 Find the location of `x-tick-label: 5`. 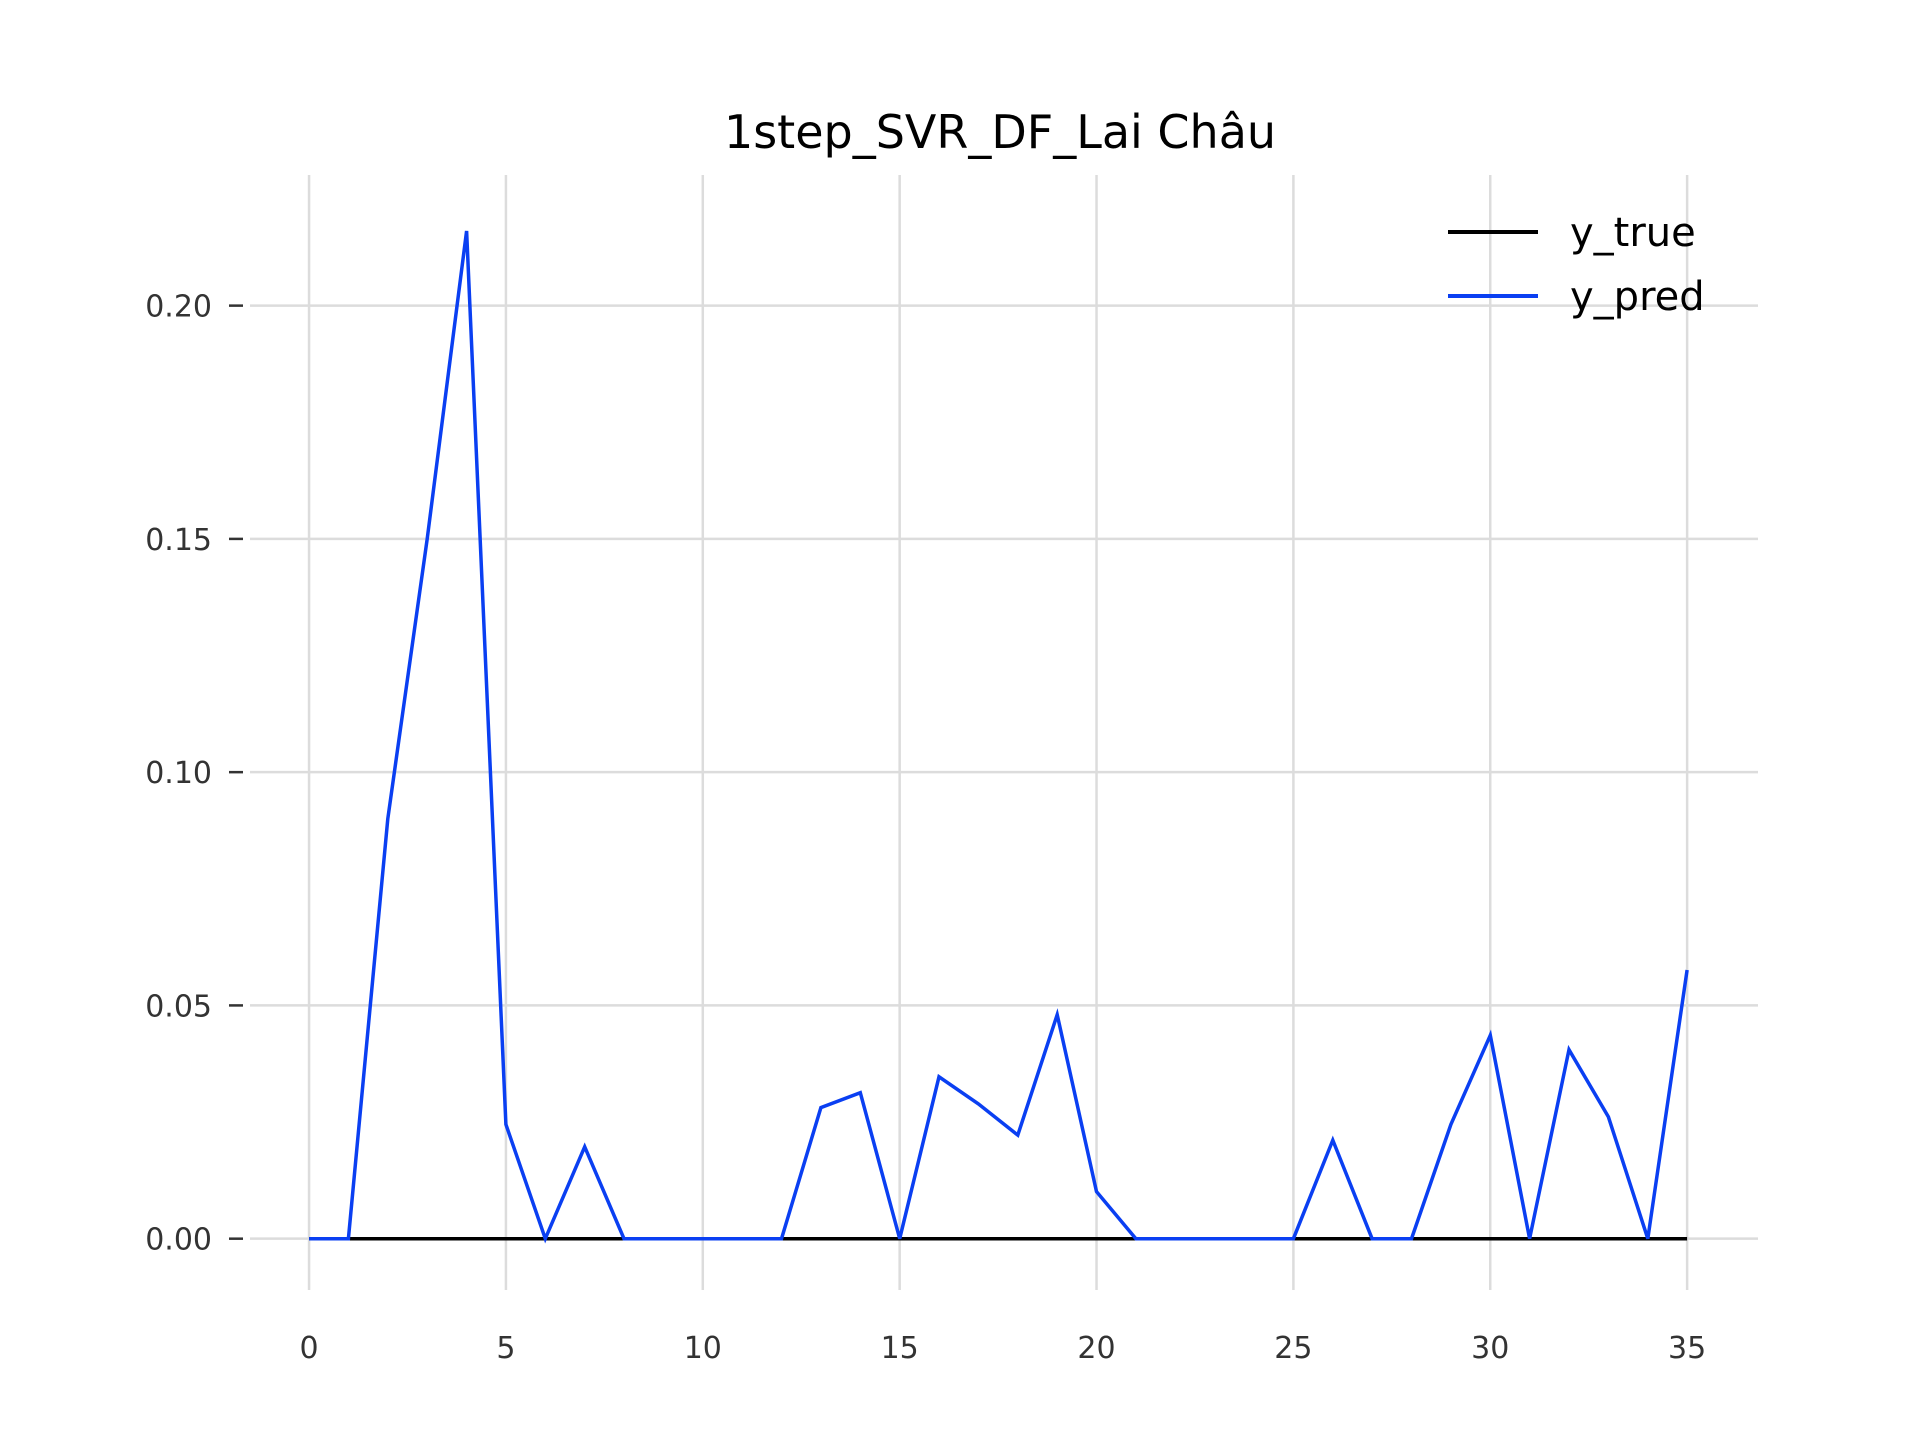

x-tick-label: 5 is located at coordinates (505, 1348).